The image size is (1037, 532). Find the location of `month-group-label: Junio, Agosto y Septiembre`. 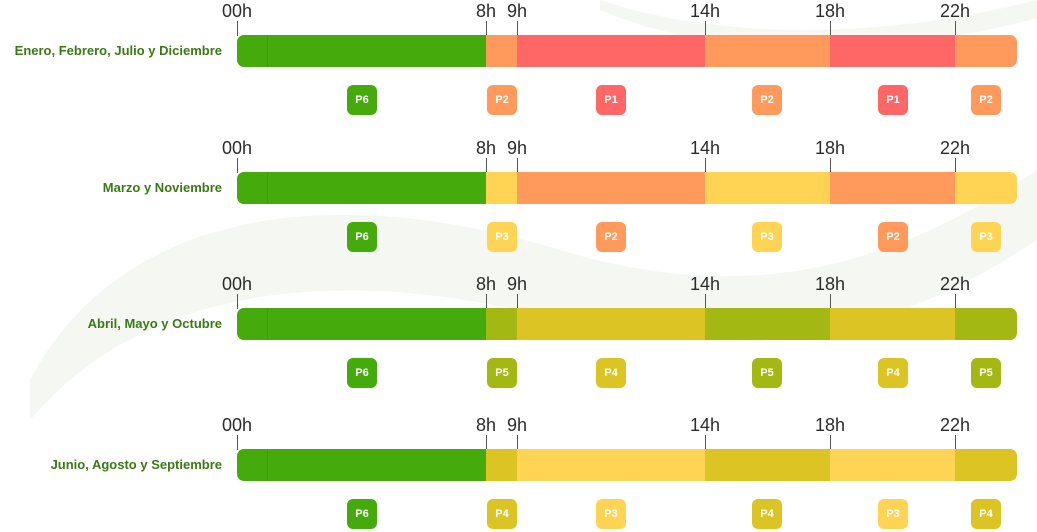

month-group-label: Junio, Agosto y Septiembre is located at coordinates (136, 464).